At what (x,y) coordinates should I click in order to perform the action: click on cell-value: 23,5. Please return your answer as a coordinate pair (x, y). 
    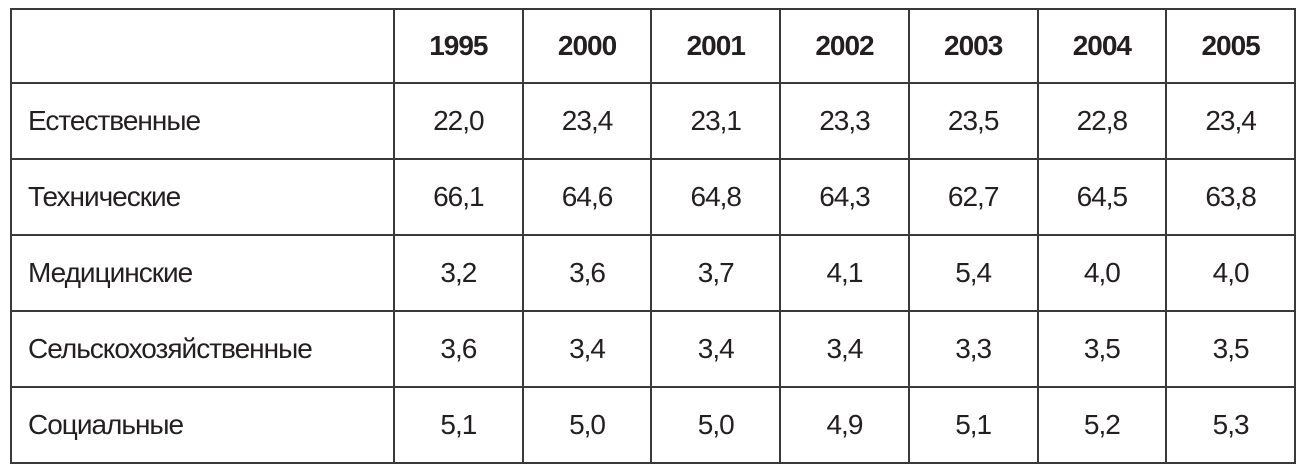
    Looking at the image, I should click on (973, 121).